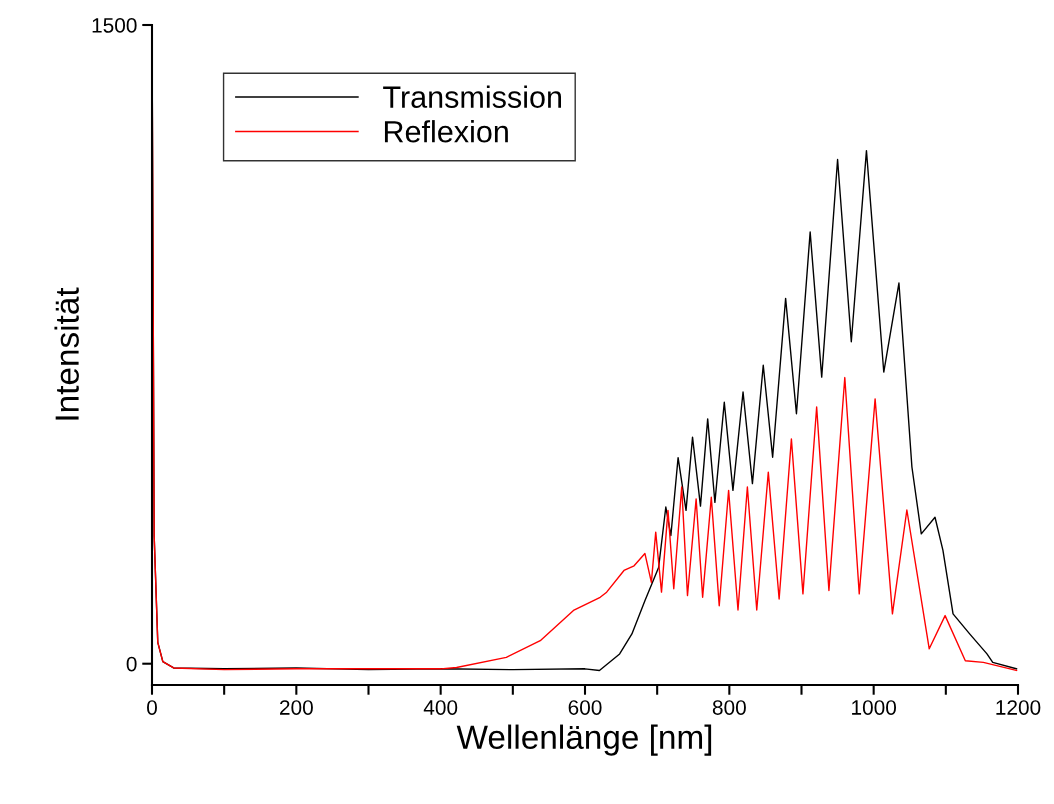  What do you see at coordinates (440, 707) in the screenshot?
I see `x-tick-label: 400` at bounding box center [440, 707].